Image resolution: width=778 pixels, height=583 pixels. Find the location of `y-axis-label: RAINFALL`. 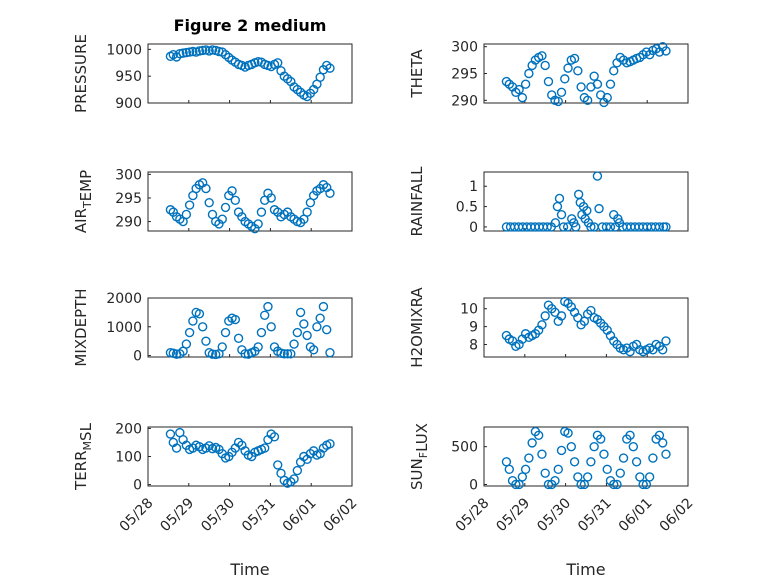

y-axis-label: RAINFALL is located at coordinates (417, 201).